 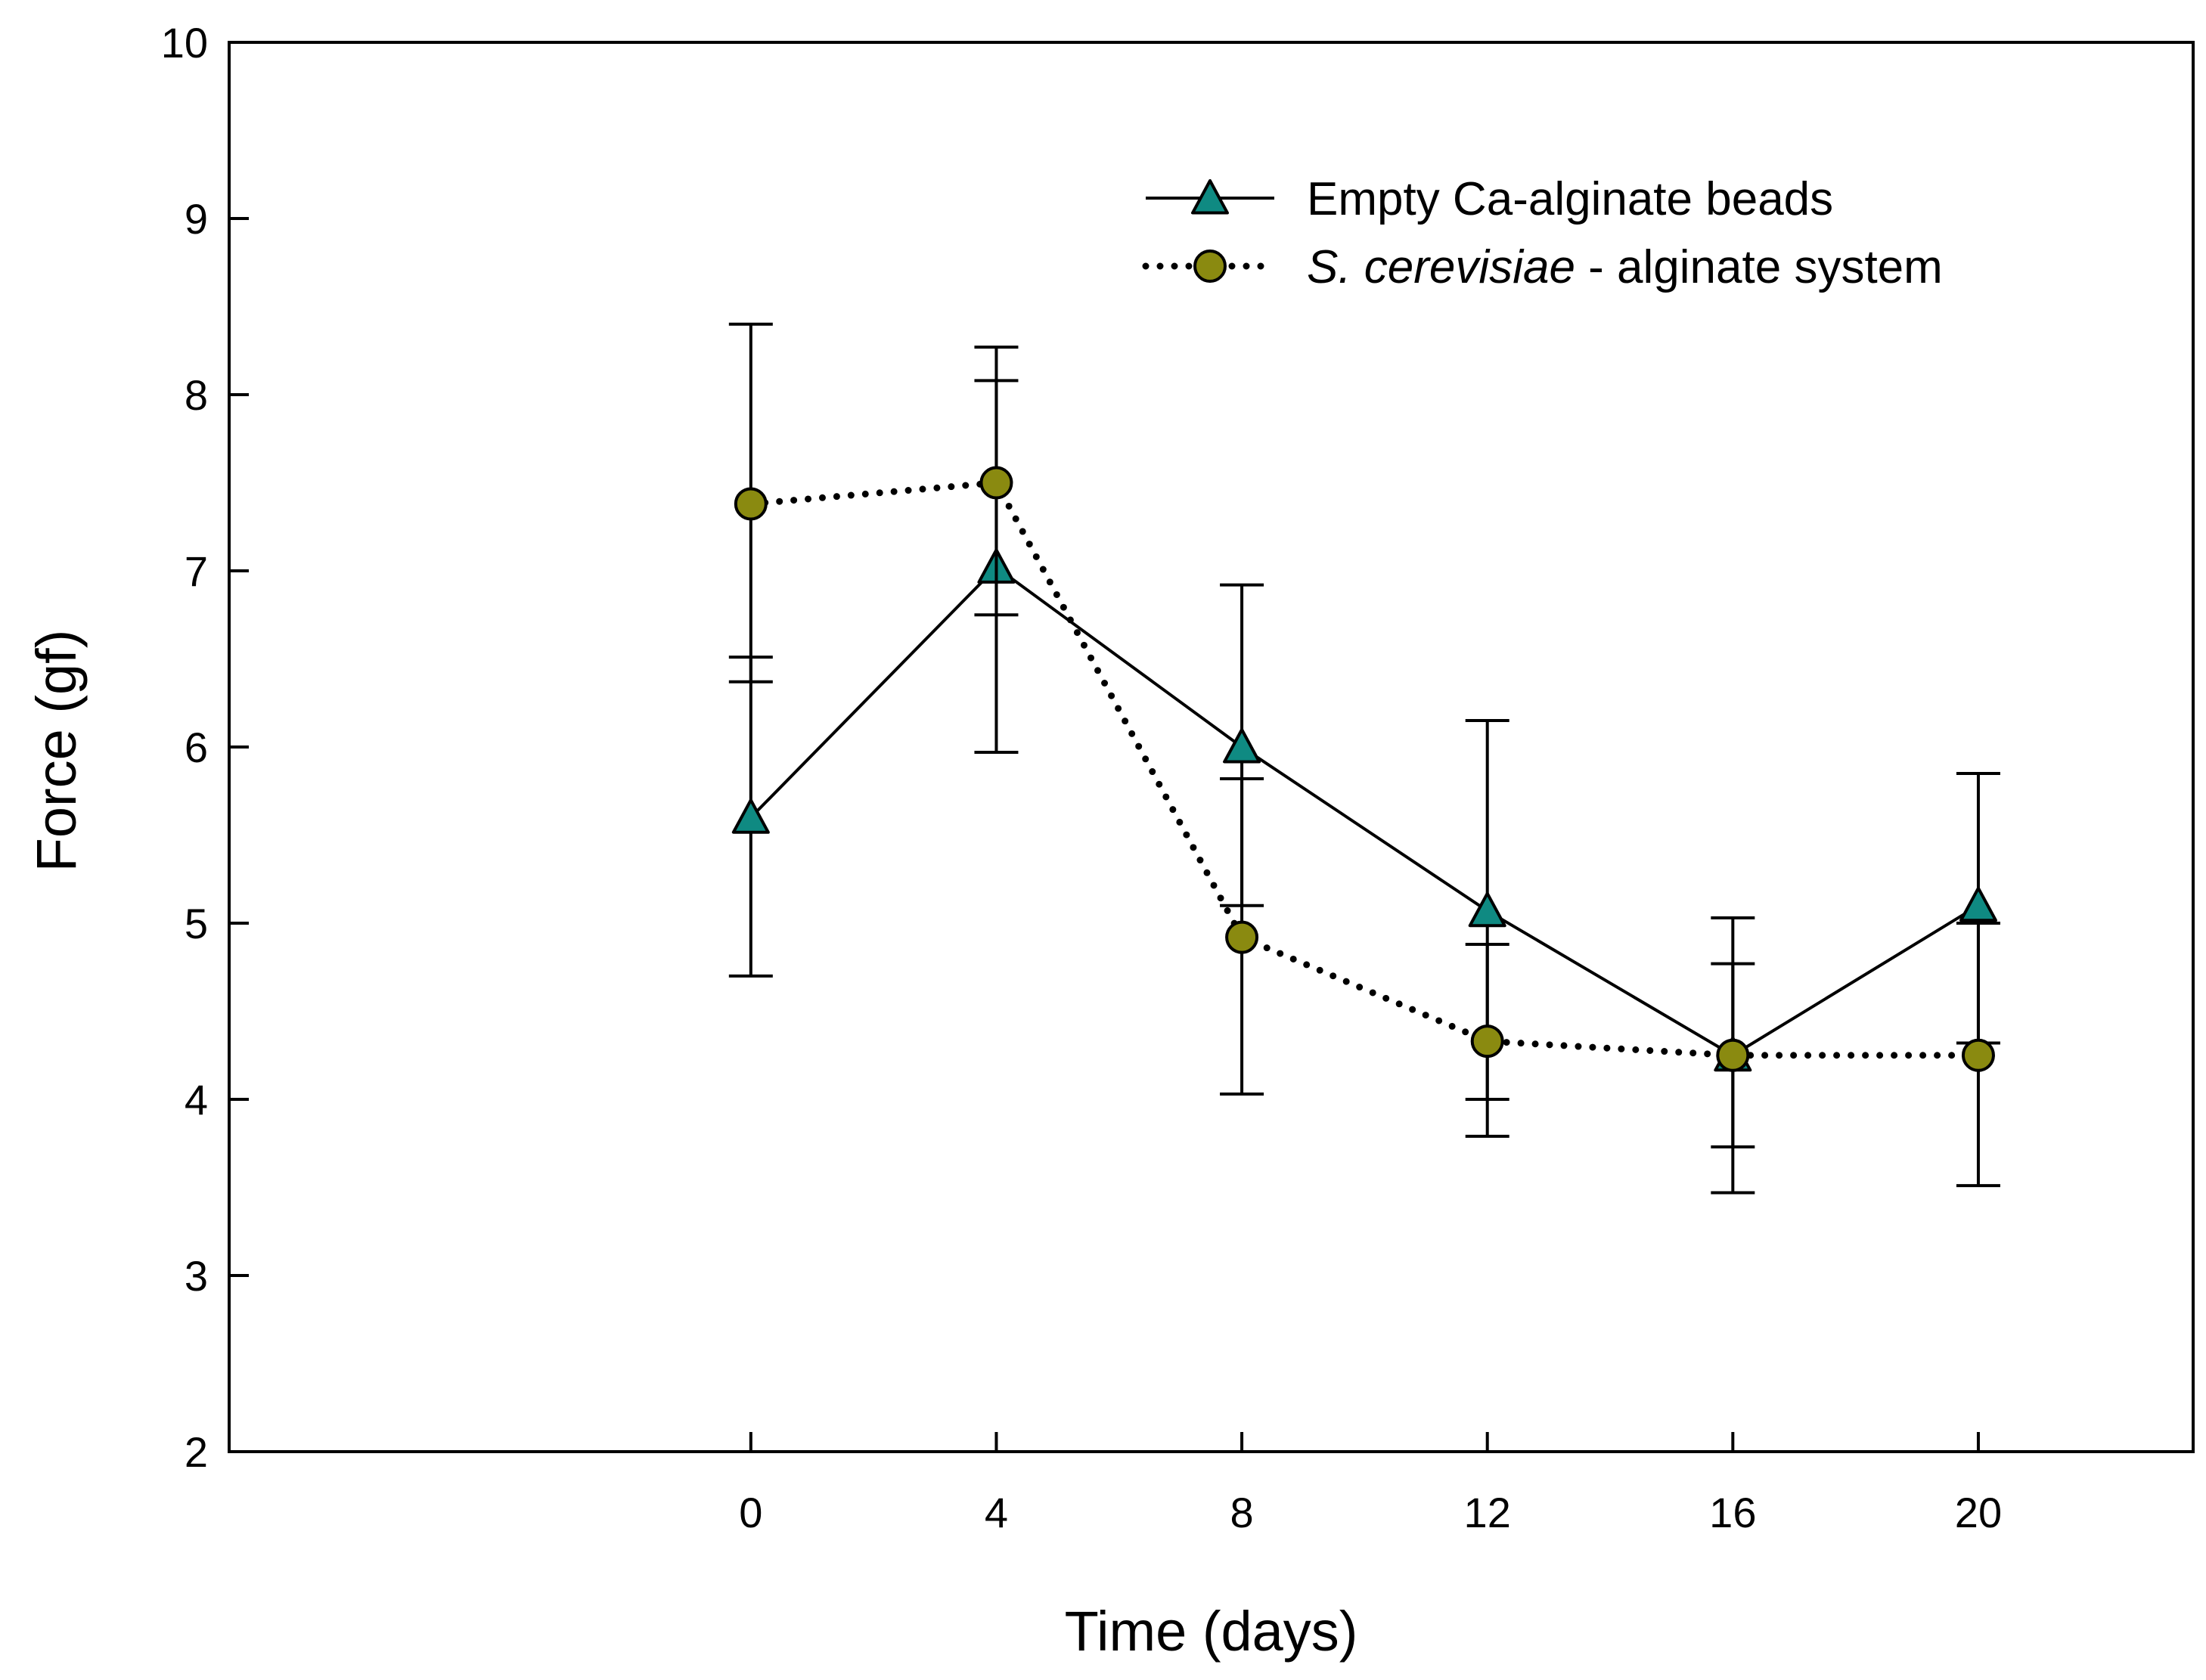 I want to click on x-axis-title: Time (days), so click(x=1211, y=1631).